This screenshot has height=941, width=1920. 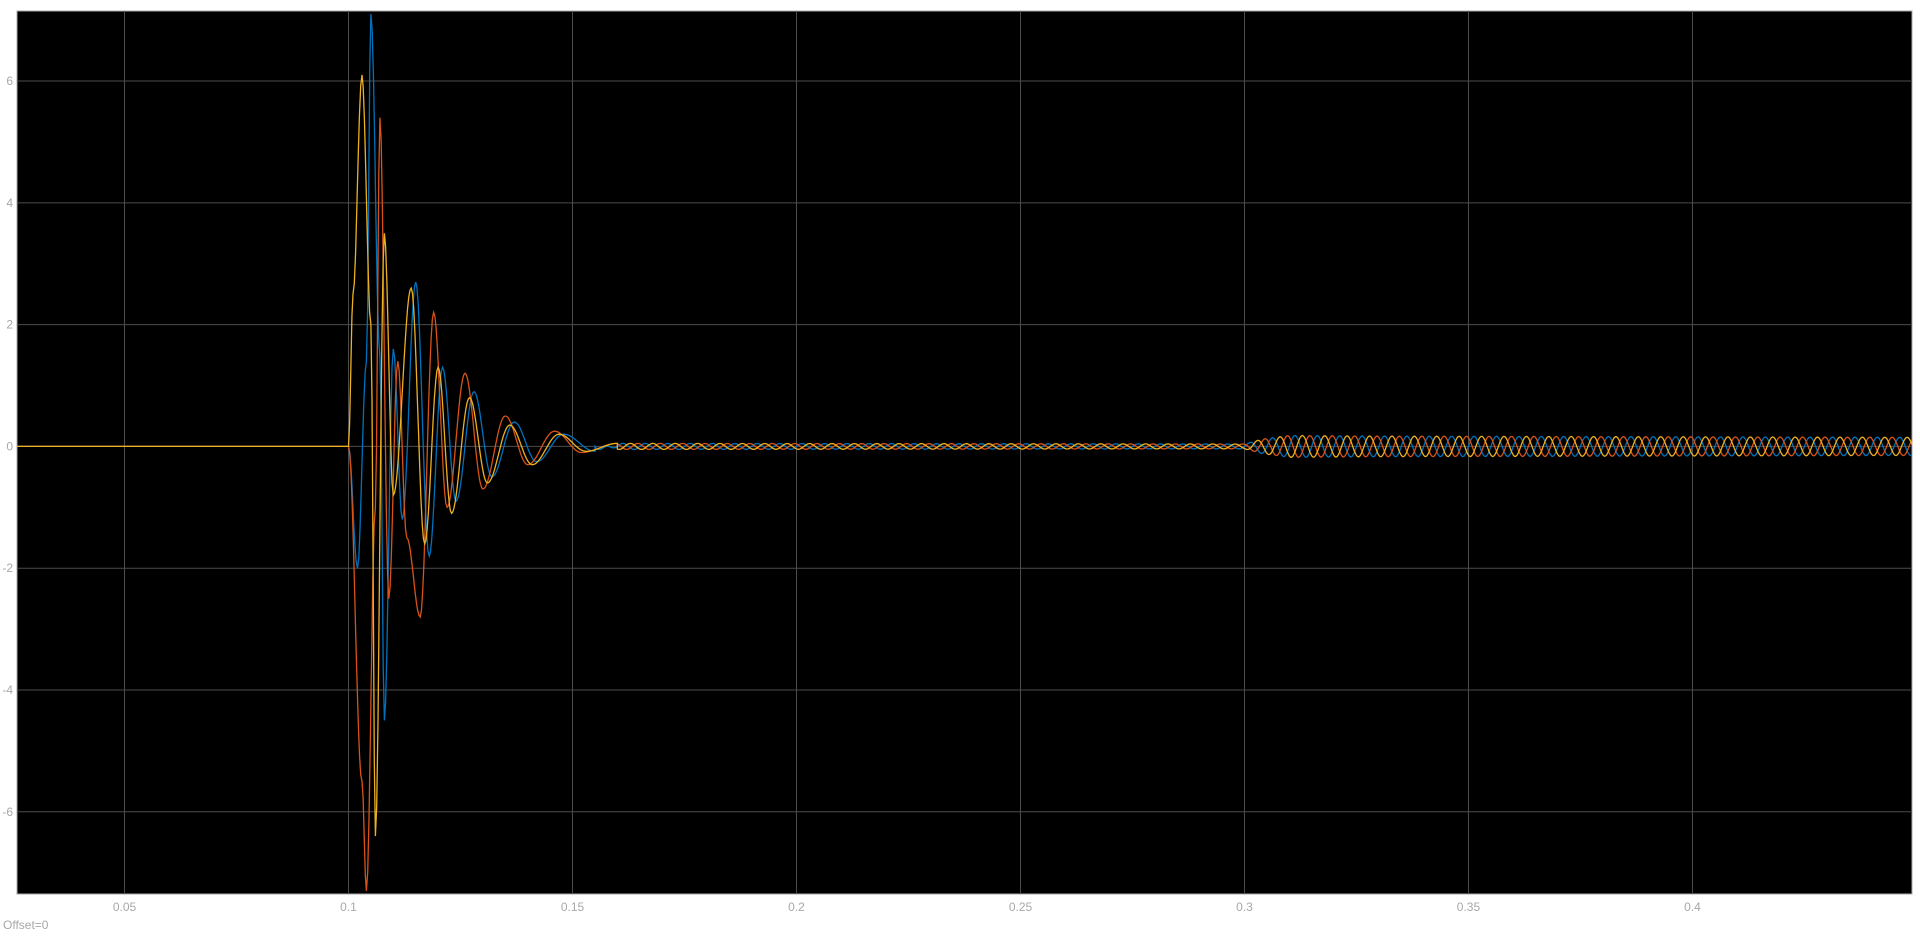 What do you see at coordinates (9, 325) in the screenshot?
I see `y-tick-label: 2` at bounding box center [9, 325].